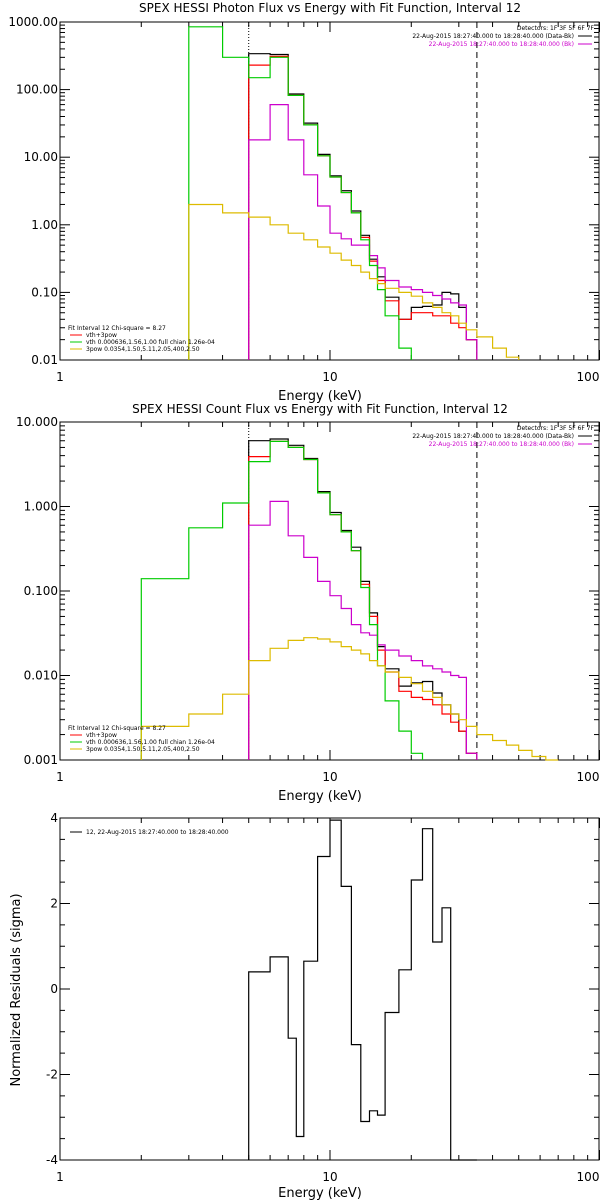 This screenshot has height=1200, width=600. I want to click on y-tick-label: 0.001, so click(41, 760).